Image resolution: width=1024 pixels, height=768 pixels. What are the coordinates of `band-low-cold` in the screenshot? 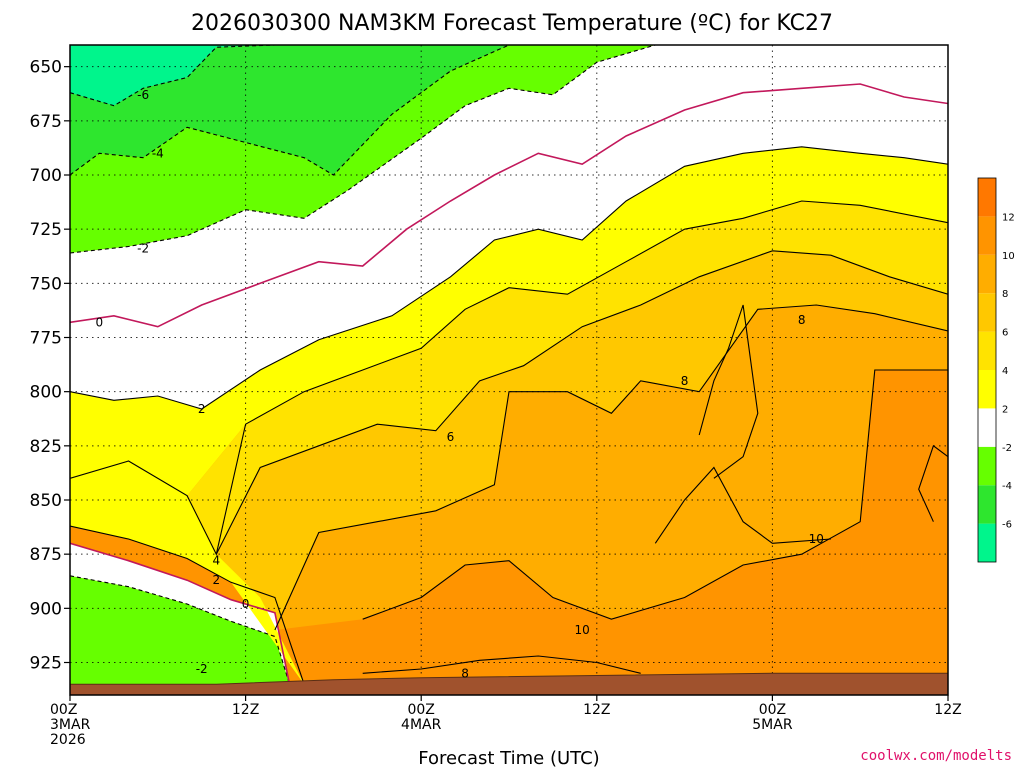 It's located at (180, 630).